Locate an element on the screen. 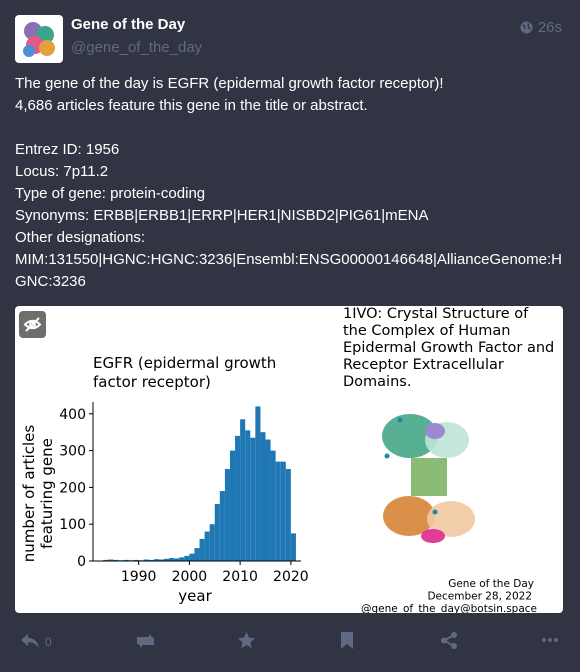  timestamp: 26s is located at coordinates (541, 27).